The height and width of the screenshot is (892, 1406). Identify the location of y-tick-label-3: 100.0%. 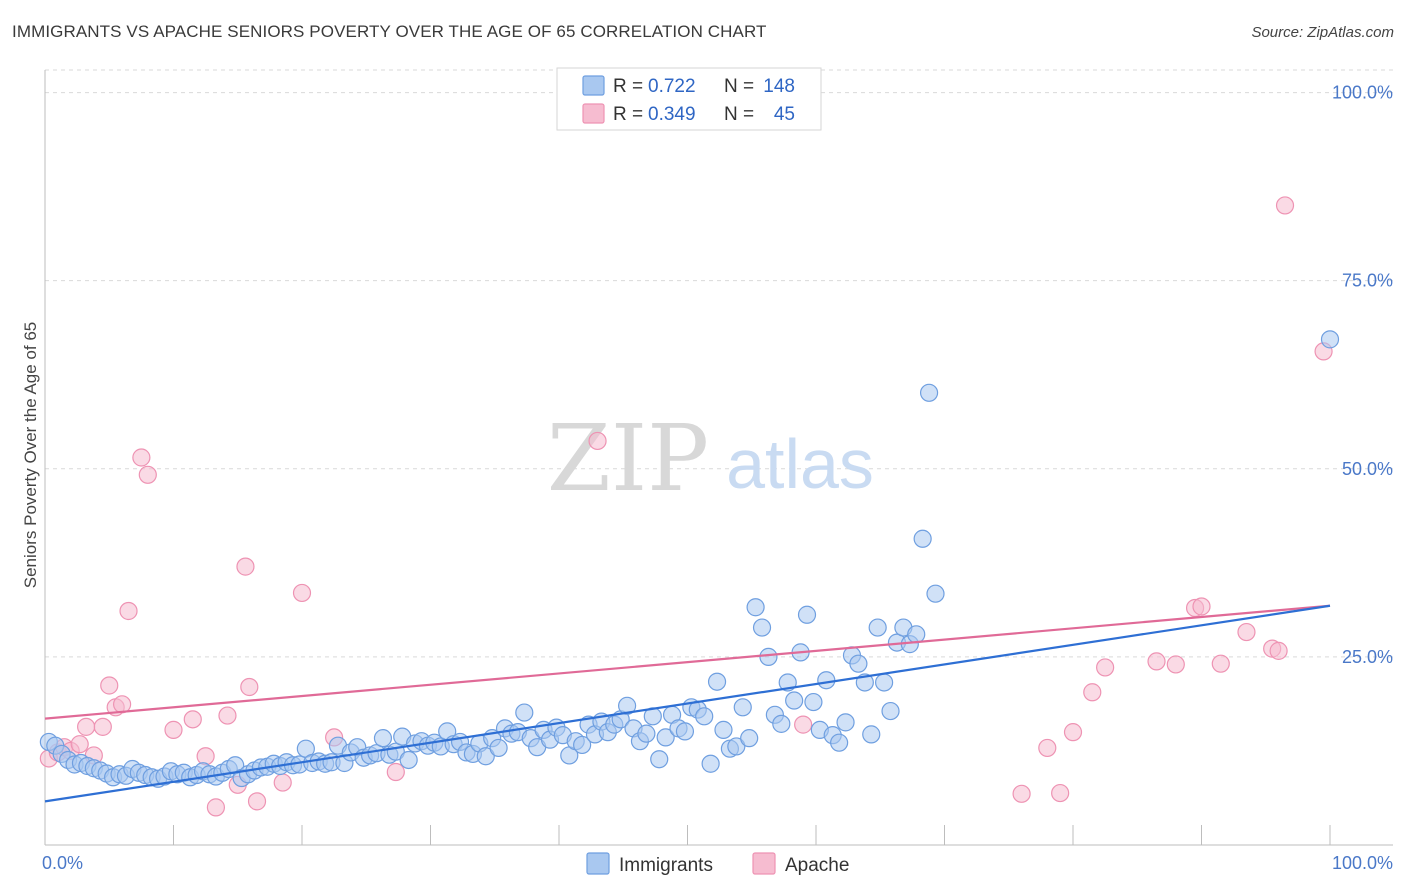
(1362, 93).